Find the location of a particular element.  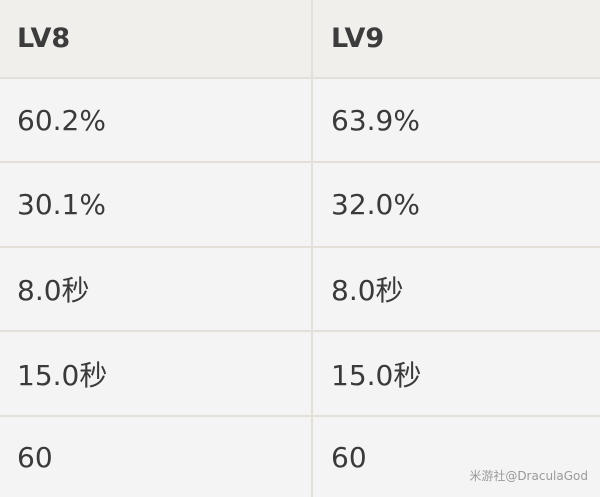

header-cell-lv8: LV8 is located at coordinates (156, 38).